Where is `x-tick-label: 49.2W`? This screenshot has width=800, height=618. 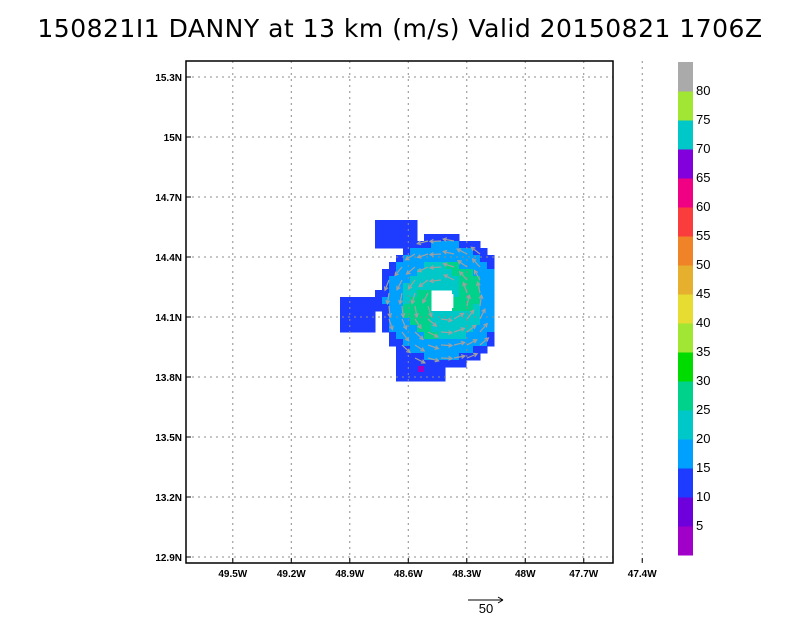 x-tick-label: 49.2W is located at coordinates (291, 574).